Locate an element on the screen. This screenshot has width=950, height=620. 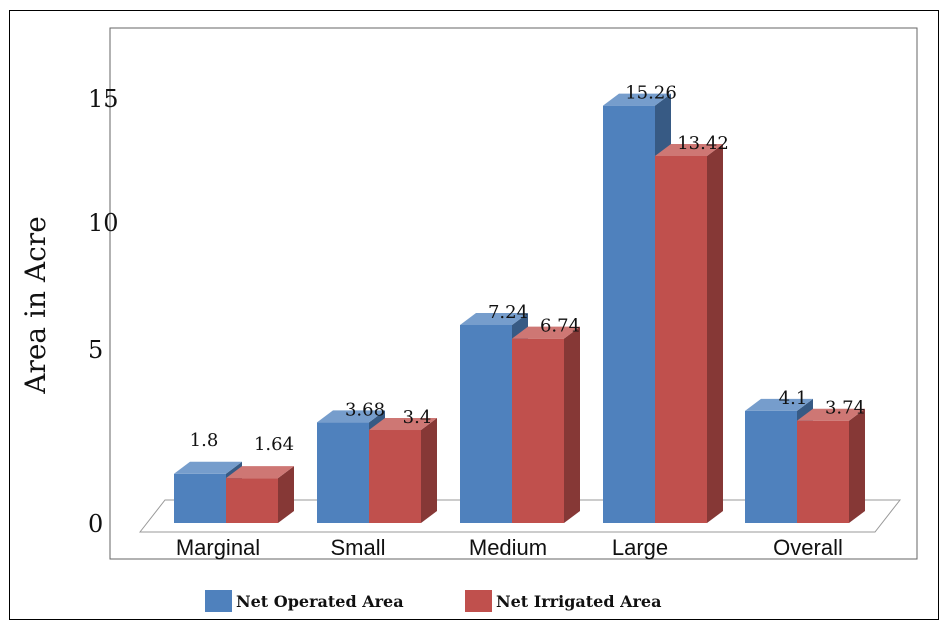
bar-marginal-irrigated is located at coordinates (260, 494).